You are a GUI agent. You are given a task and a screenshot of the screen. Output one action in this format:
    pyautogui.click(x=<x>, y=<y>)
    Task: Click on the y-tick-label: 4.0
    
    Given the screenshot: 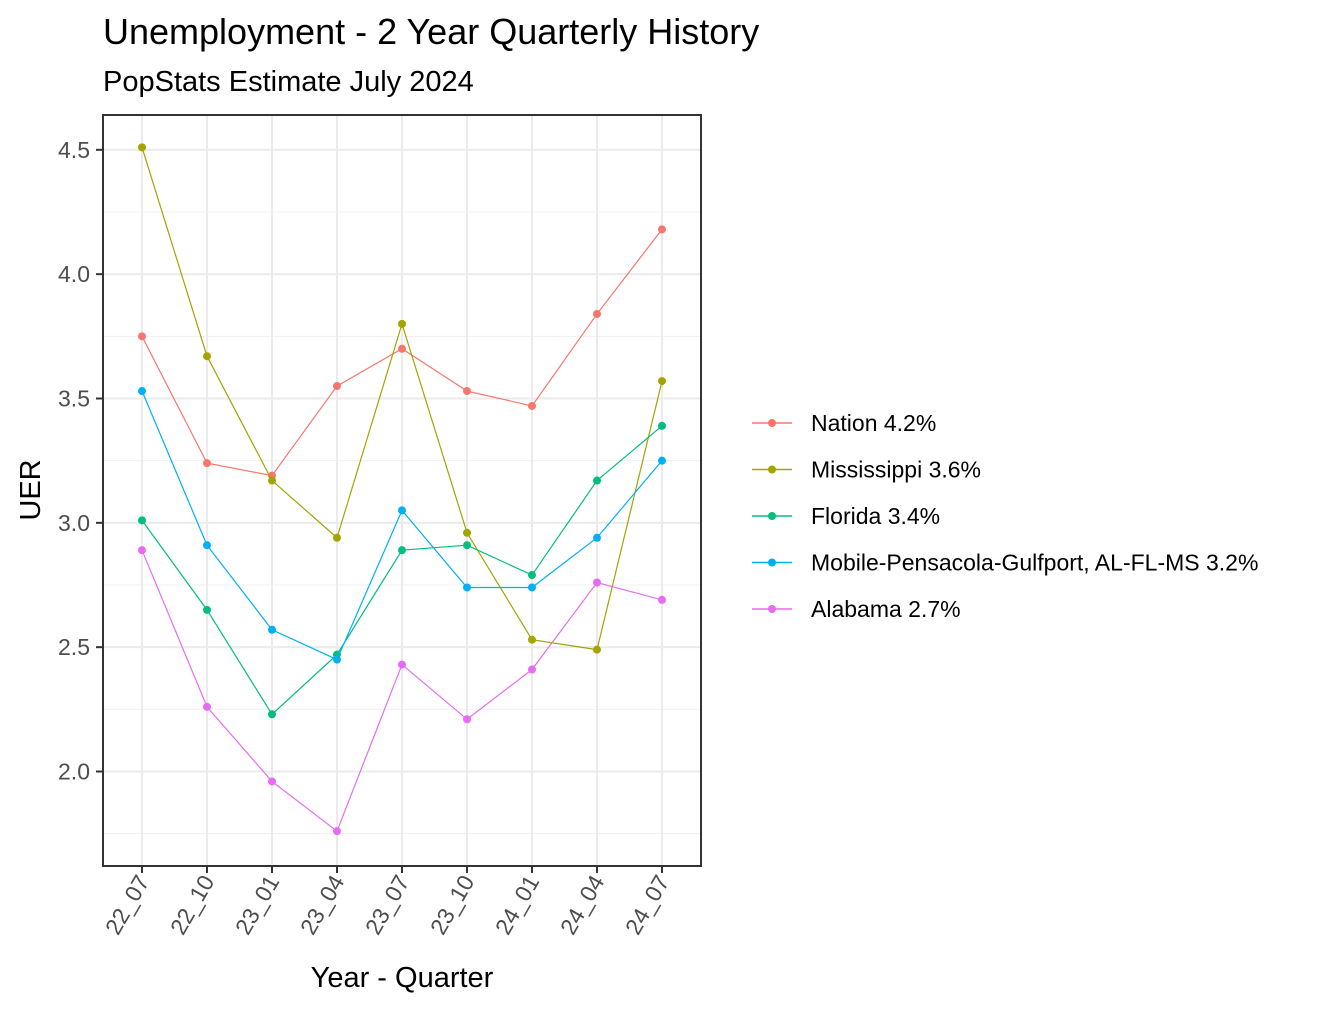 What is the action you would take?
    pyautogui.click(x=74, y=274)
    